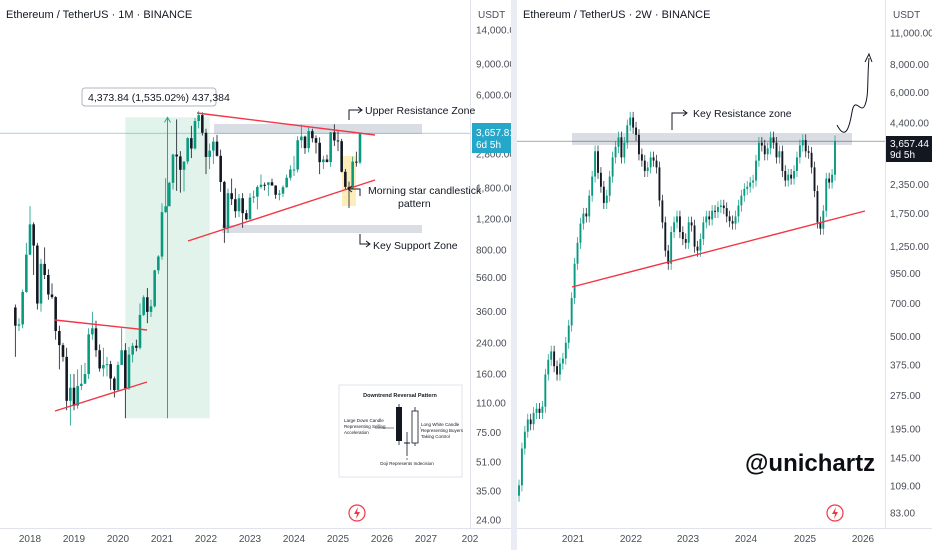 The image size is (932, 550). What do you see at coordinates (491, 343) in the screenshot?
I see `left-price-tick: 240.00` at bounding box center [491, 343].